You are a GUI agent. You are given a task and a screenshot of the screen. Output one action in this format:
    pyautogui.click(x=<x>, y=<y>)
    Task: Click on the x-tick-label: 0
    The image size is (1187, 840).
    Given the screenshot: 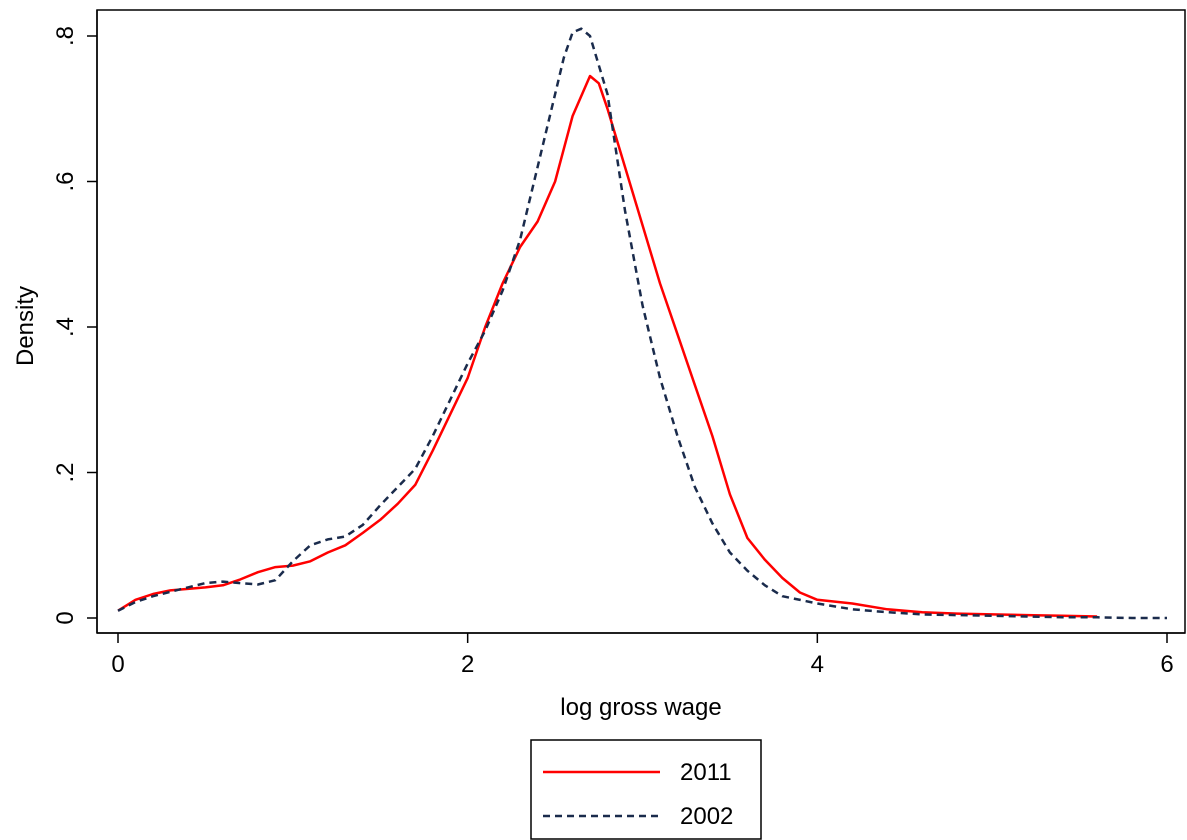 What is the action you would take?
    pyautogui.click(x=117, y=664)
    